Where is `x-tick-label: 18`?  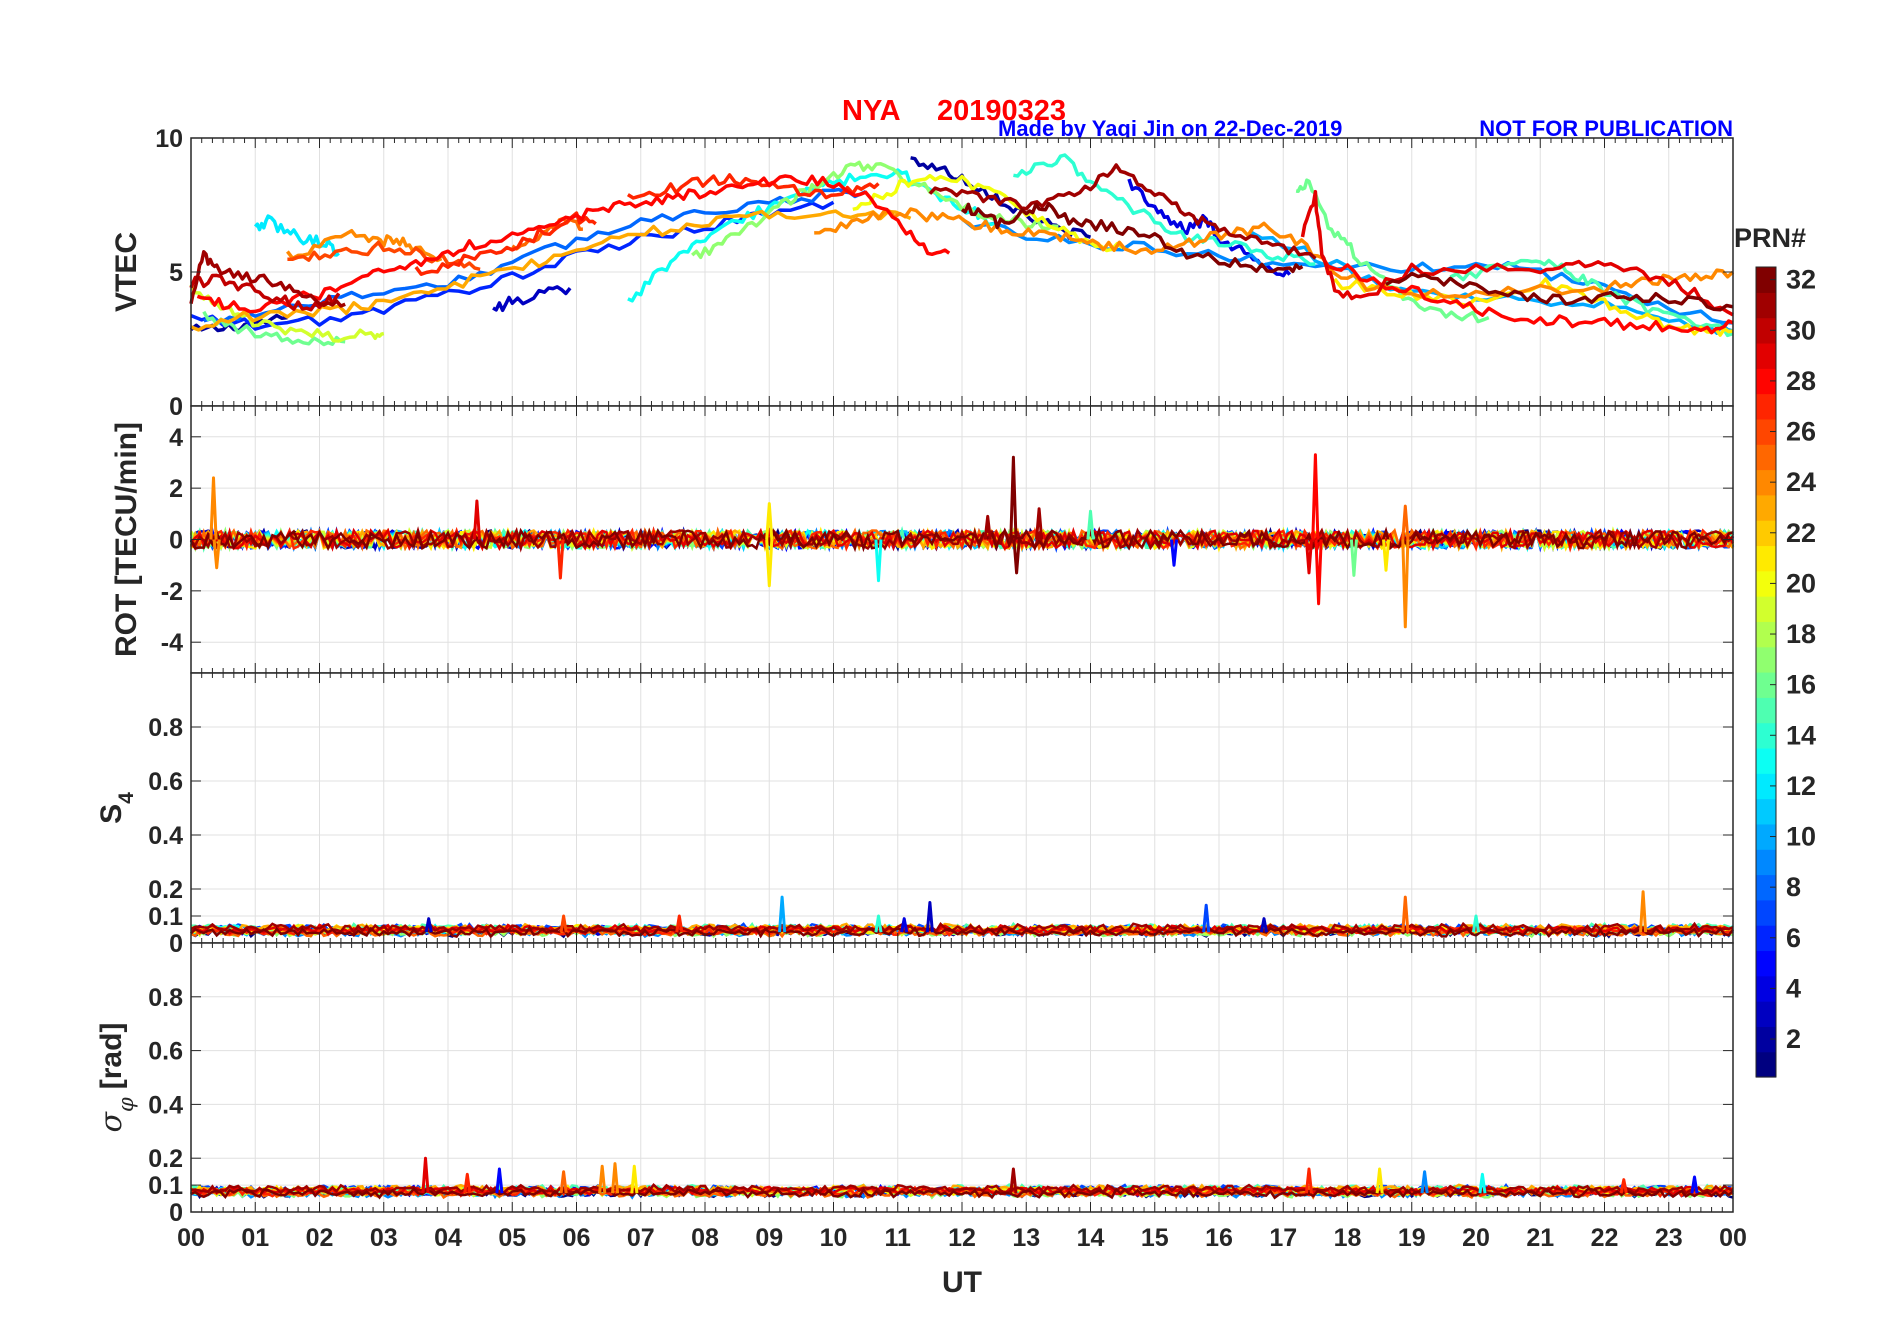 x-tick-label: 18 is located at coordinates (1348, 1238).